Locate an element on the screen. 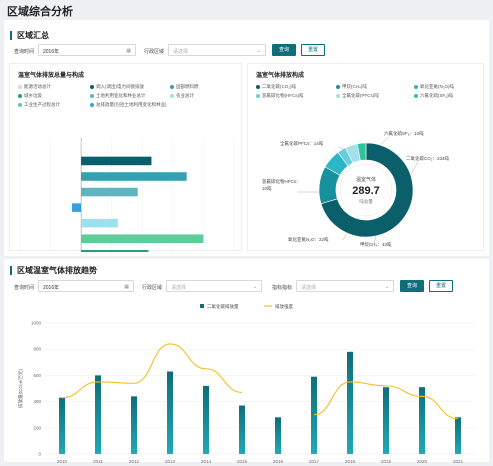 The width and height of the screenshot is (493, 466). donut-center-unit: 吨总量 is located at coordinates (366, 201).